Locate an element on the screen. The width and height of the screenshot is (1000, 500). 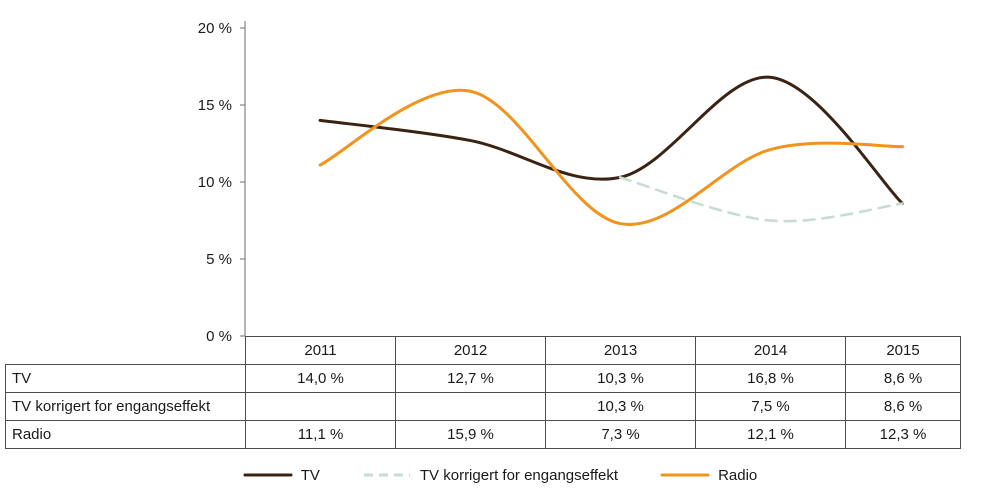
row-label: TV is located at coordinates (125, 378).